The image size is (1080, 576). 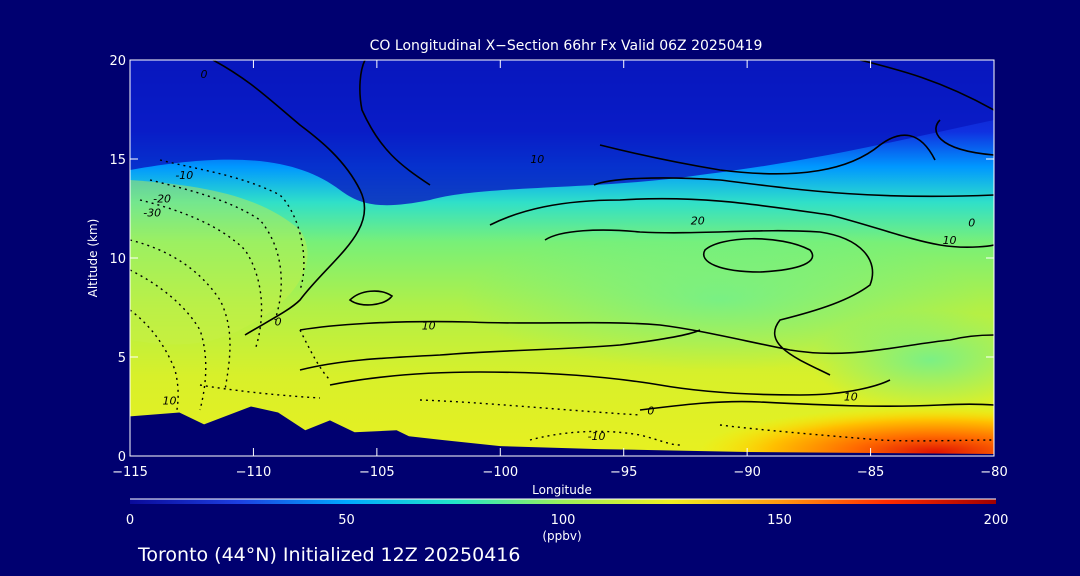 I want to click on x-tick-label: −105, so click(x=377, y=472).